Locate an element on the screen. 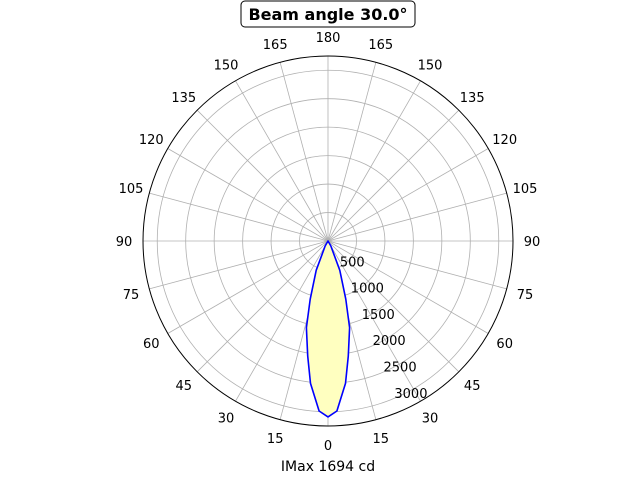 The image size is (640, 480). angle-tick-label: 180 is located at coordinates (328, 38).